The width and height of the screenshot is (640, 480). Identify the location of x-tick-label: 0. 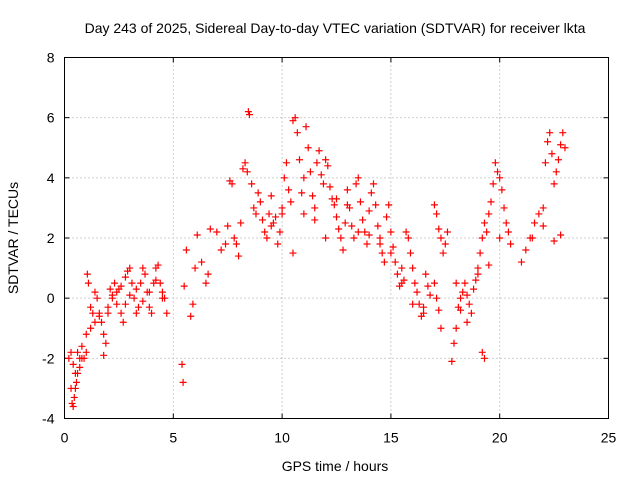
(65, 438).